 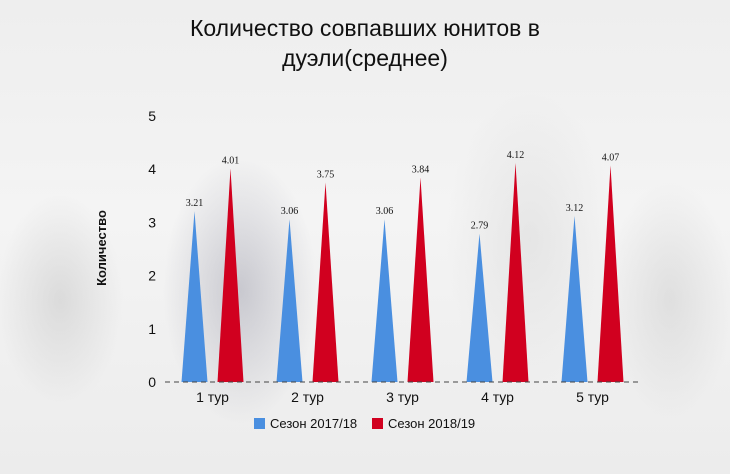 What do you see at coordinates (152, 169) in the screenshot?
I see `y-tick-label: 4` at bounding box center [152, 169].